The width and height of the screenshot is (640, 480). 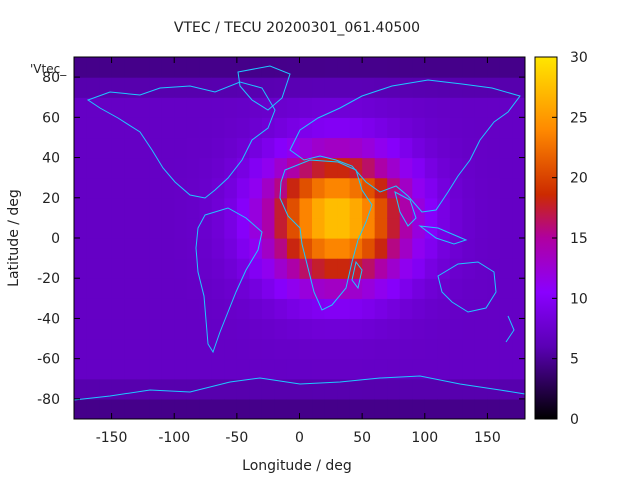 I want to click on series-key: 'Vtec_, so click(x=48, y=69).